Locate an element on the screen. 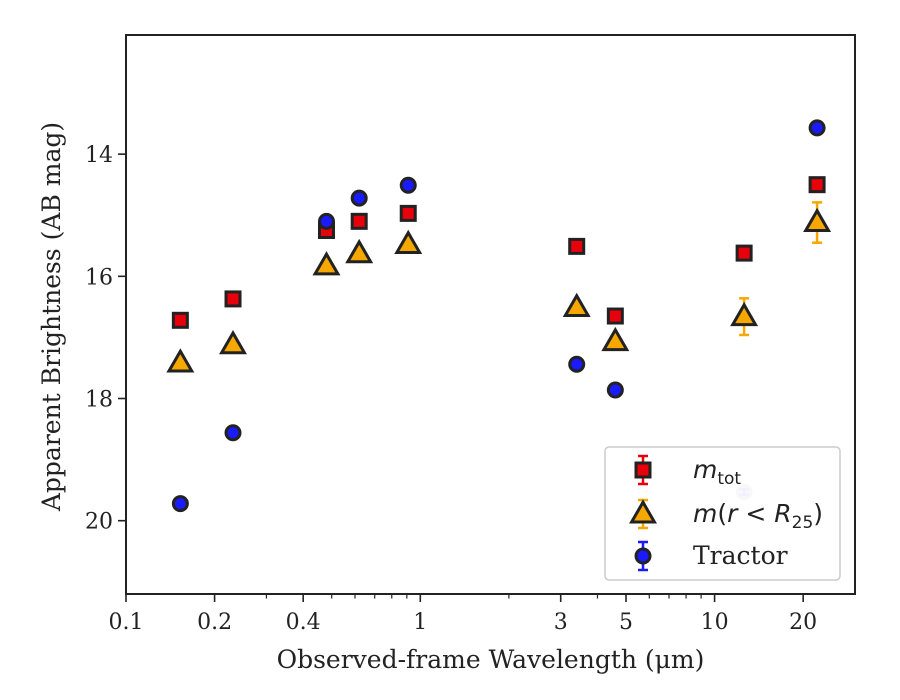 Image resolution: width=900 pixels, height=700 pixels. legend-label: Tractor is located at coordinates (740, 555).